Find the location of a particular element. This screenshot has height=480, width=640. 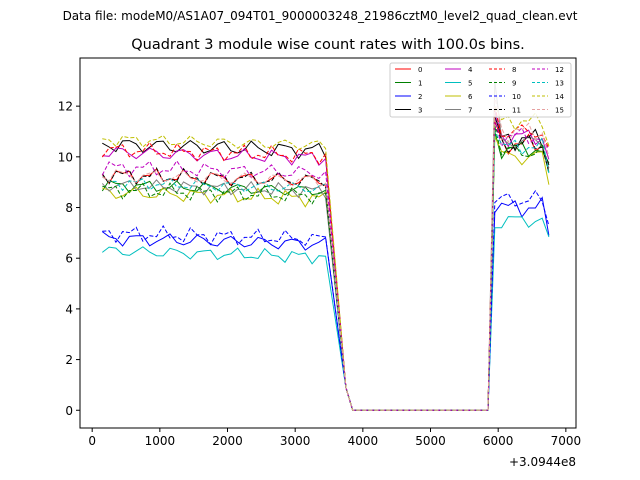

legend-label-13: 13 is located at coordinates (559, 84).